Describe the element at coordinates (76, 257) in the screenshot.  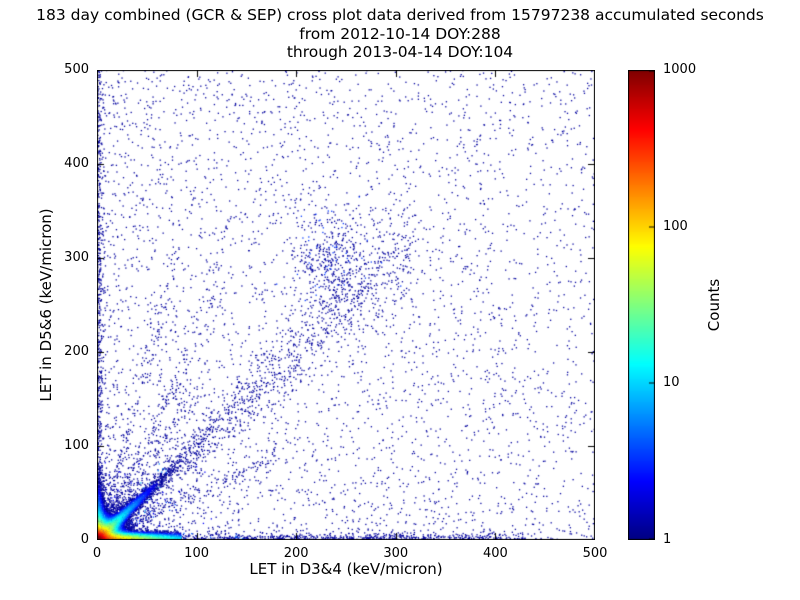
I see `y-tick-label: 300` at that location.